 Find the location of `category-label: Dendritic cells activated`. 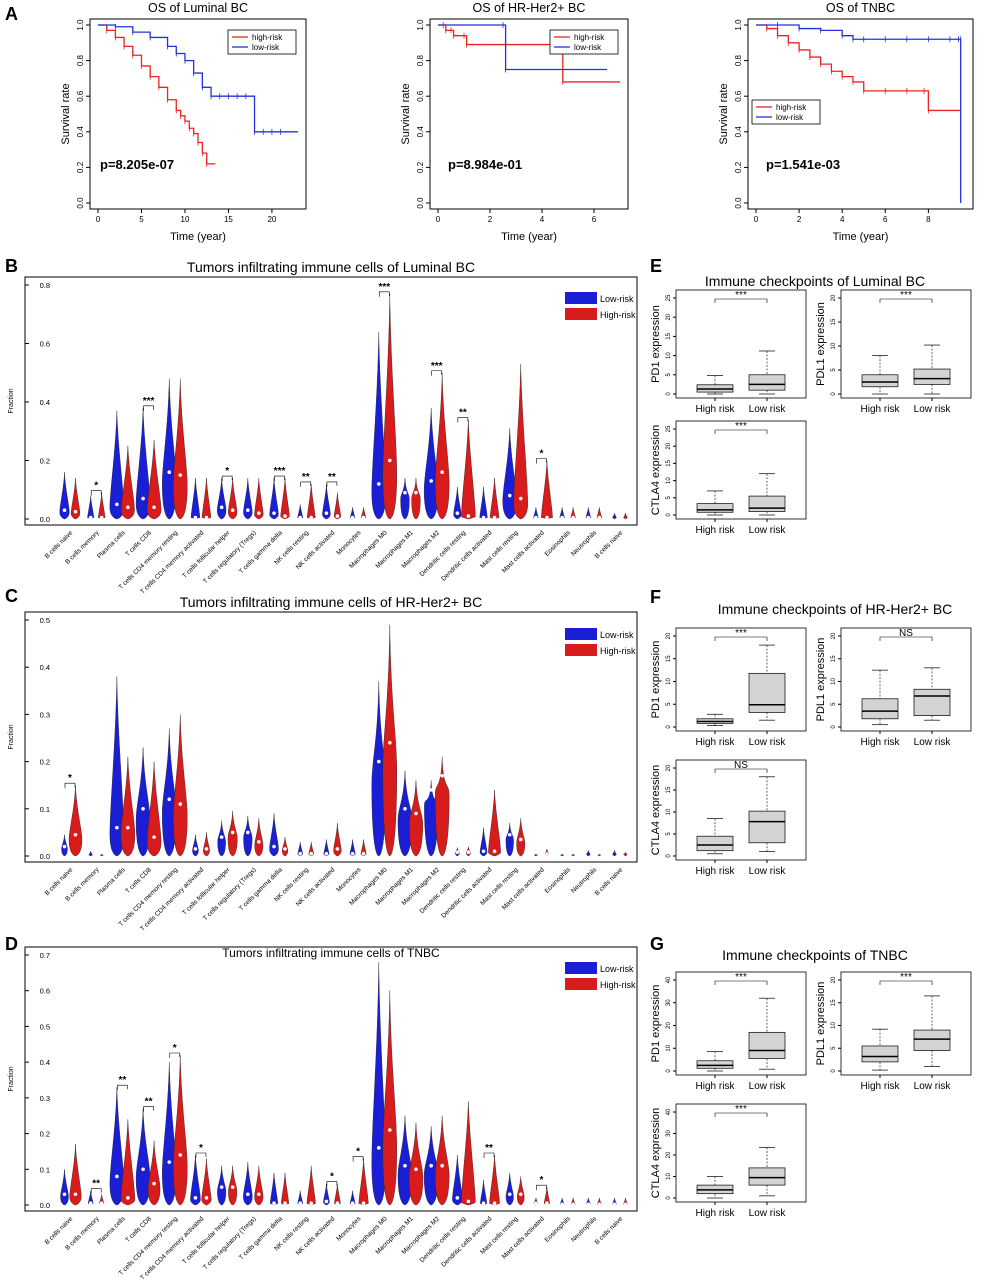

category-label: Dendritic cells activated is located at coordinates (467, 1242).